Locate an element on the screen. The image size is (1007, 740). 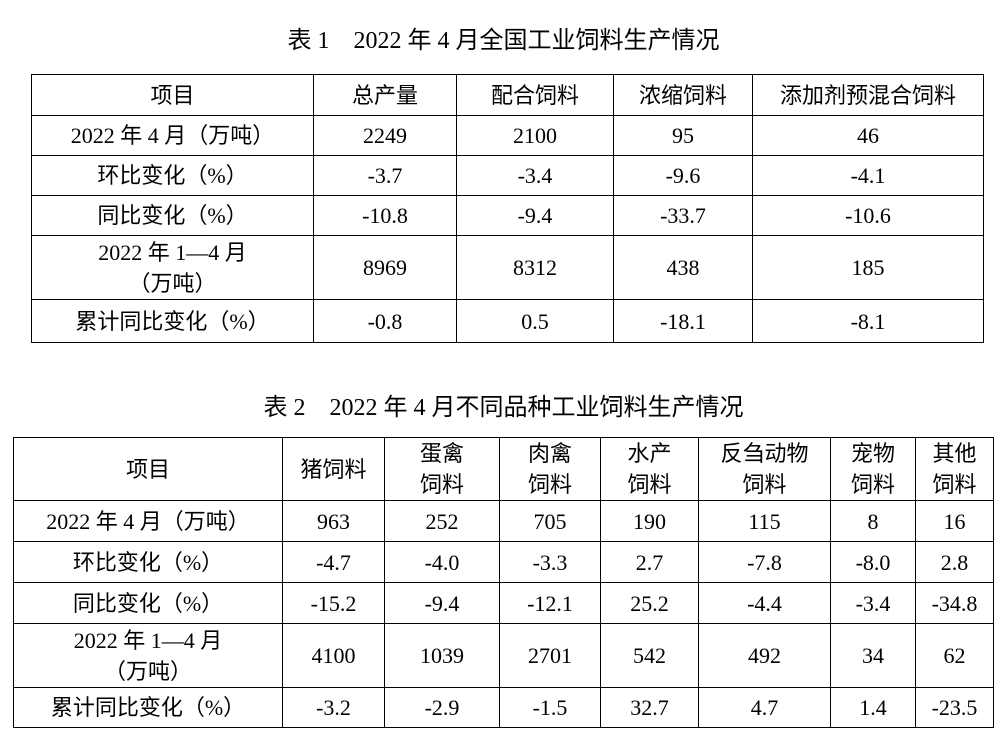
column-header-cell: 配合饲料 is located at coordinates (535, 95).